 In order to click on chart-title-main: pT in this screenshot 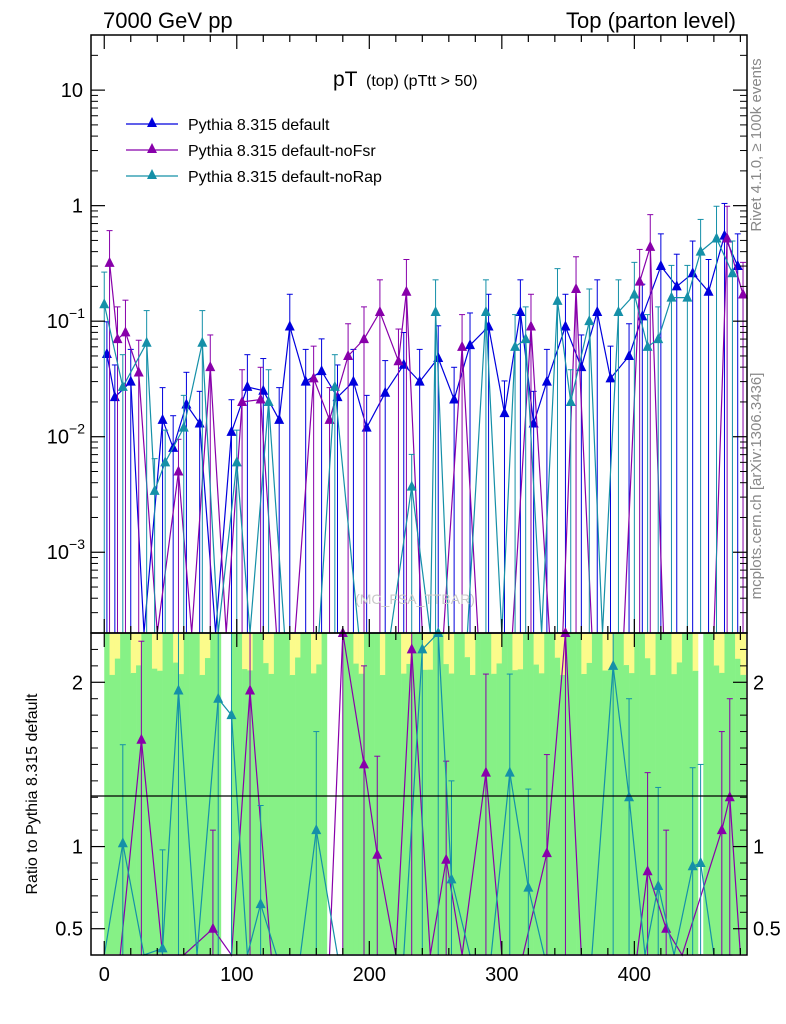, I will do `click(345, 79)`.